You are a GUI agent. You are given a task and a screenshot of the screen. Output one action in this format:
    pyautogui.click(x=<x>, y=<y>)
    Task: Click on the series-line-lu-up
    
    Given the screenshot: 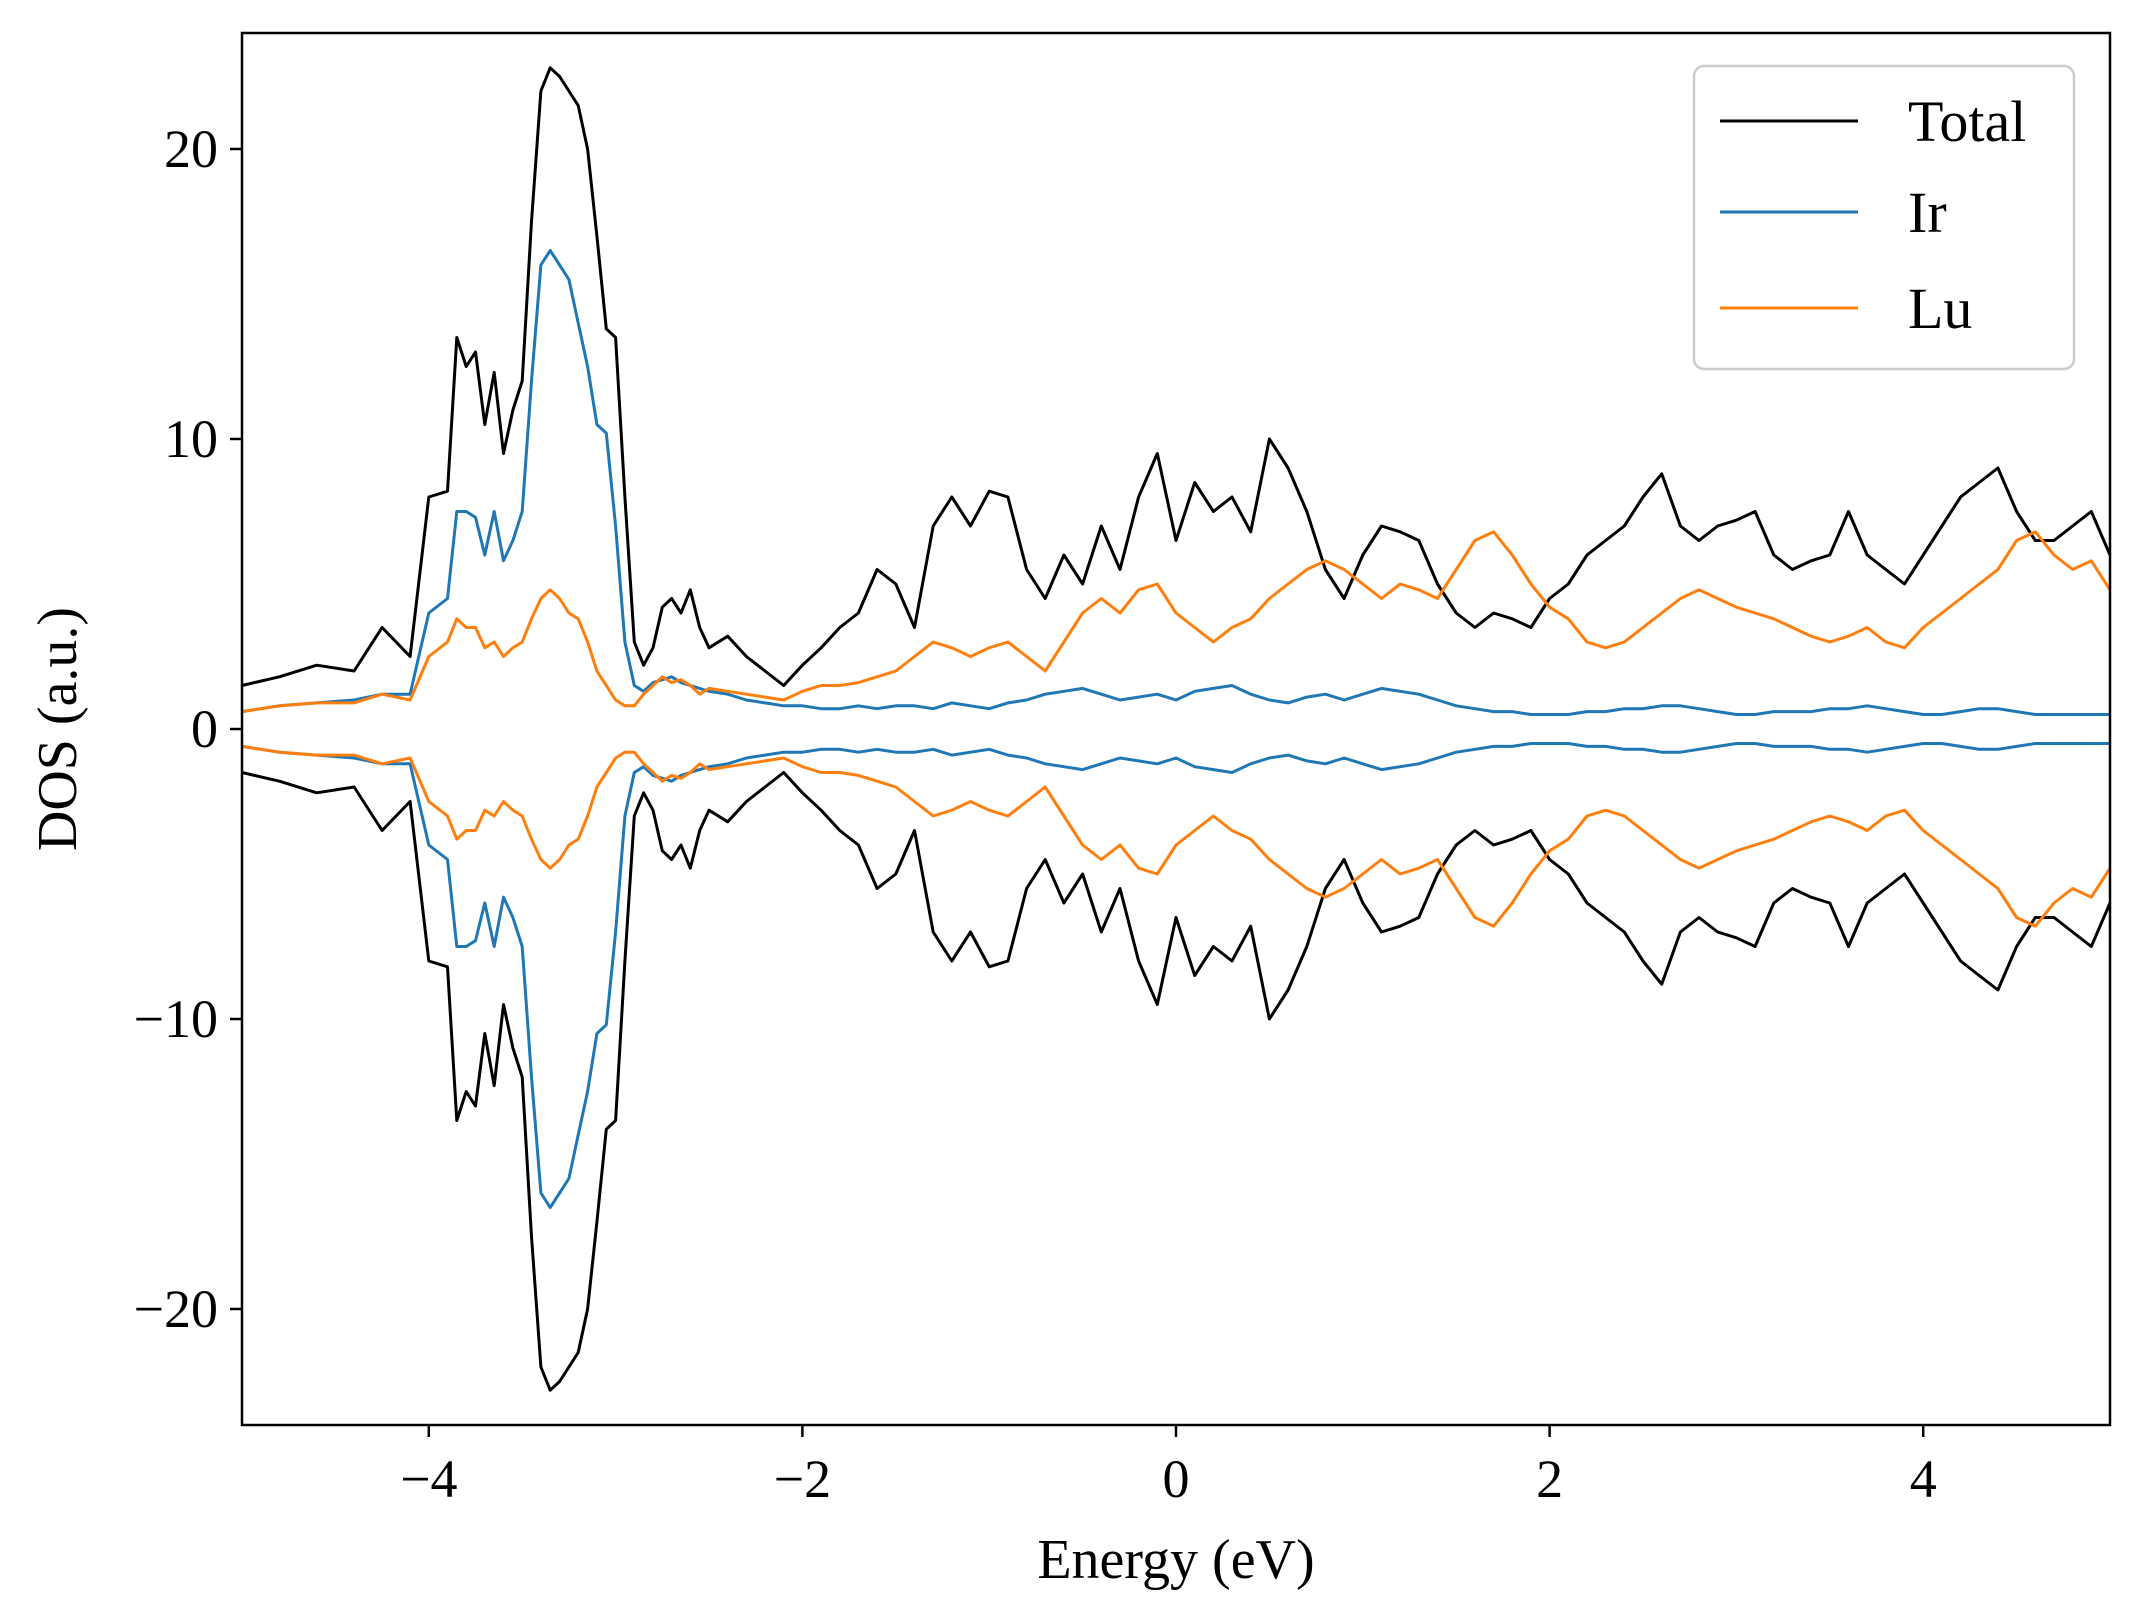 What is the action you would take?
    pyautogui.click(x=1176, y=622)
    